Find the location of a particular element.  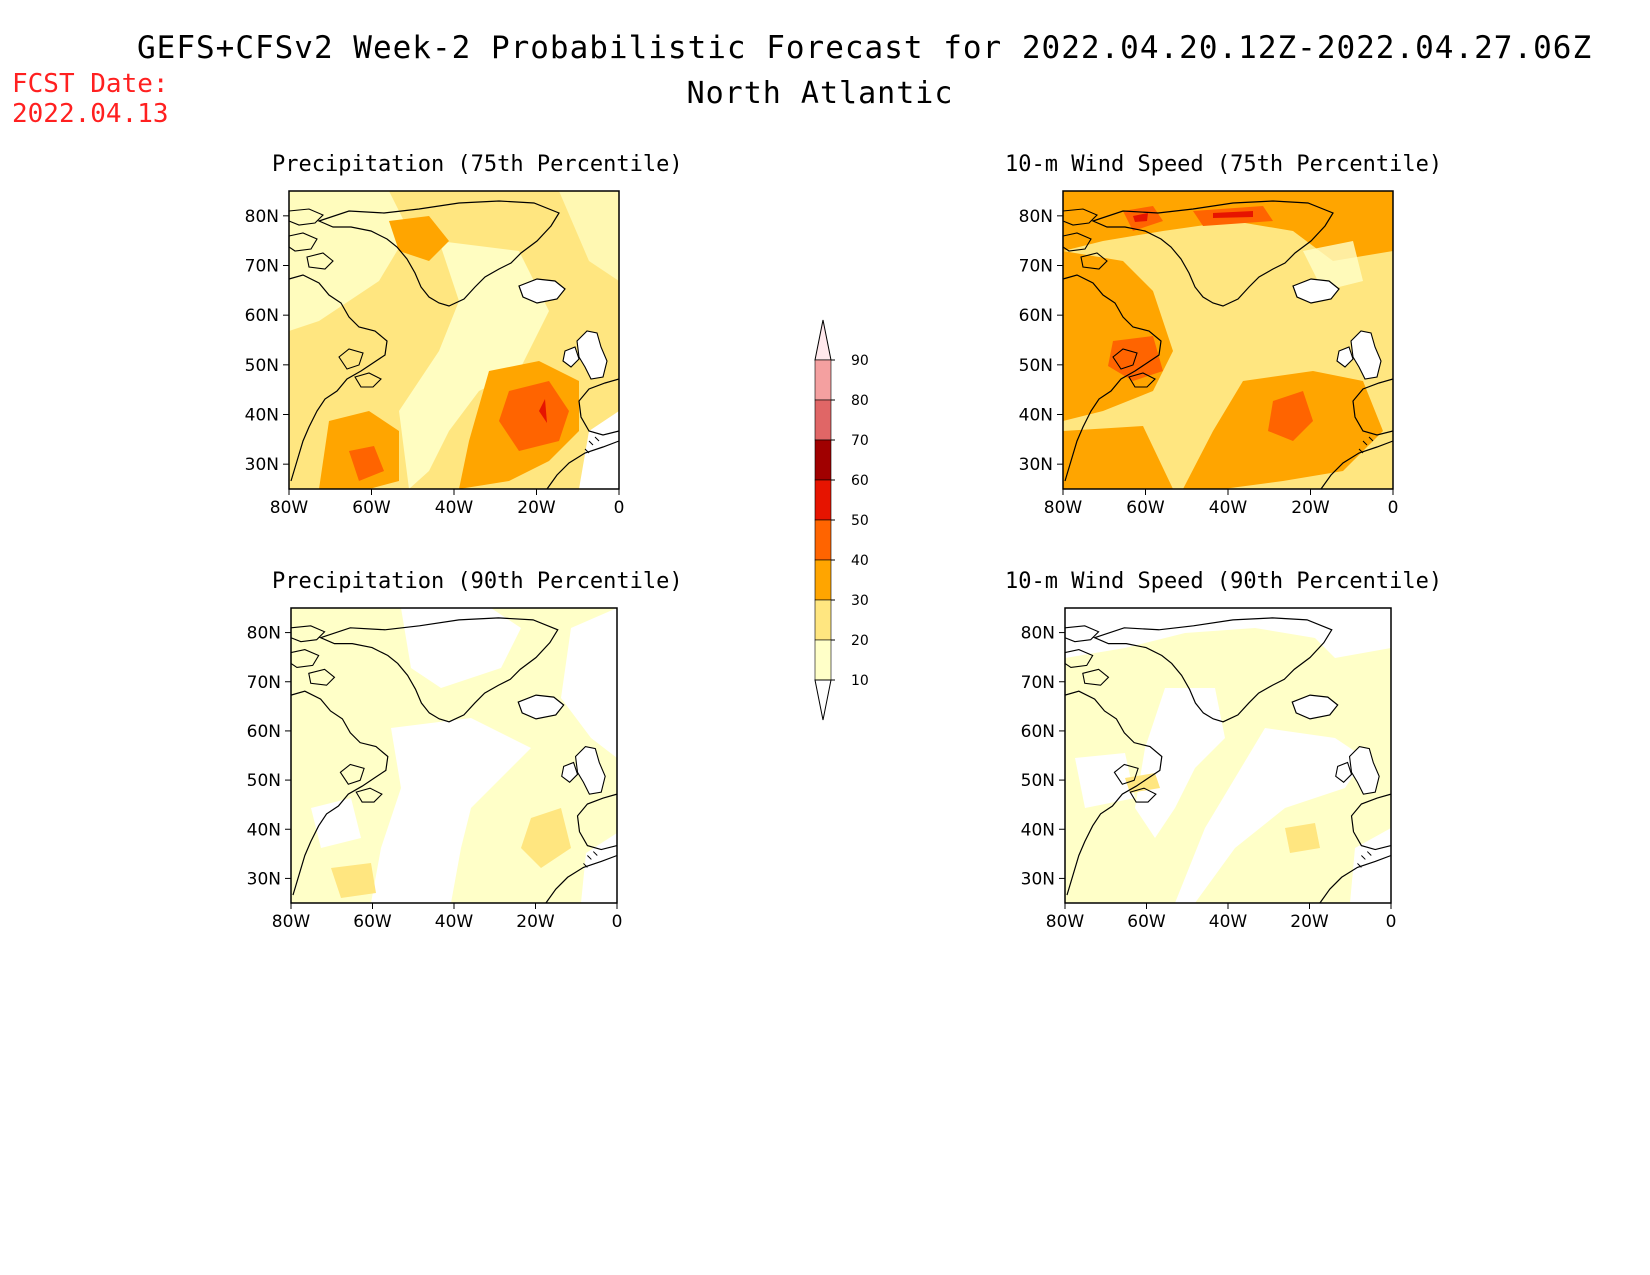

lon-label-wind-90-4: 0 is located at coordinates (1391, 922).